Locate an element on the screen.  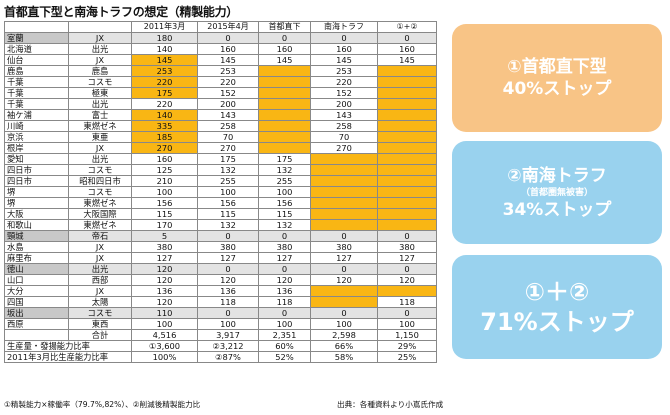
table-row: 和歌山 東燃ゼネ 170 132 132 is located at coordinates (220, 225).